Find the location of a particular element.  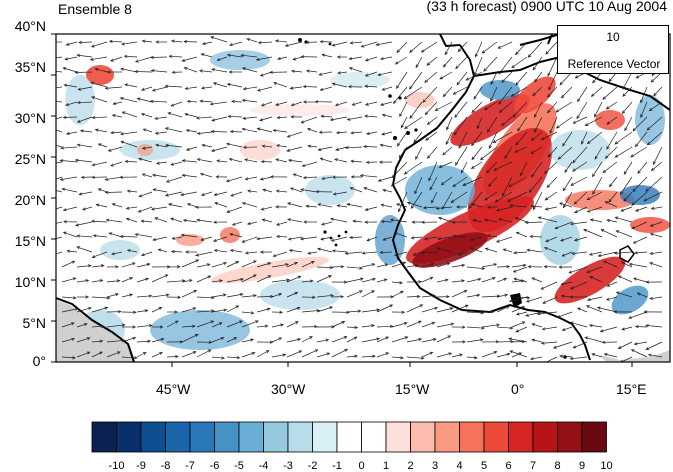

colorbar-label: 2 is located at coordinates (411, 466).